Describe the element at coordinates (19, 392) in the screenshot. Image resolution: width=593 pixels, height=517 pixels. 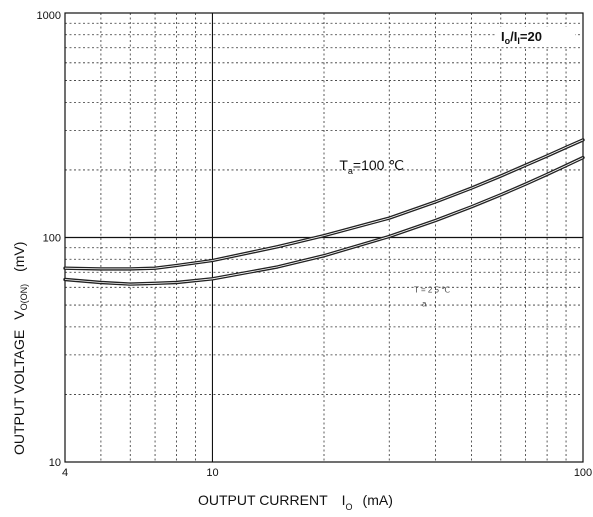
I see `y-axis-title-text: OUTPUT VOLTAGE` at that location.